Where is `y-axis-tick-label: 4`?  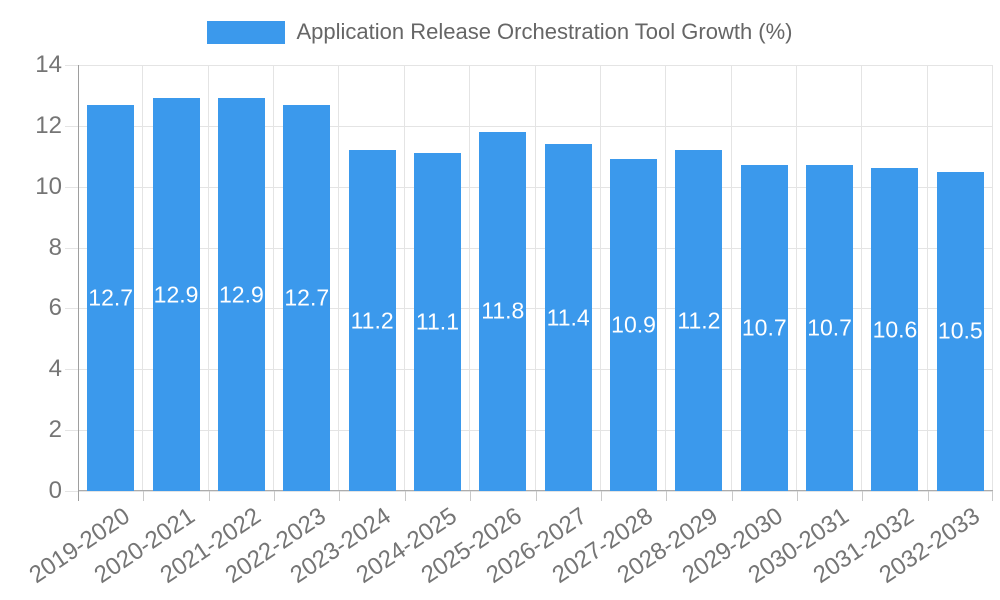 y-axis-tick-label: 4 is located at coordinates (55, 369).